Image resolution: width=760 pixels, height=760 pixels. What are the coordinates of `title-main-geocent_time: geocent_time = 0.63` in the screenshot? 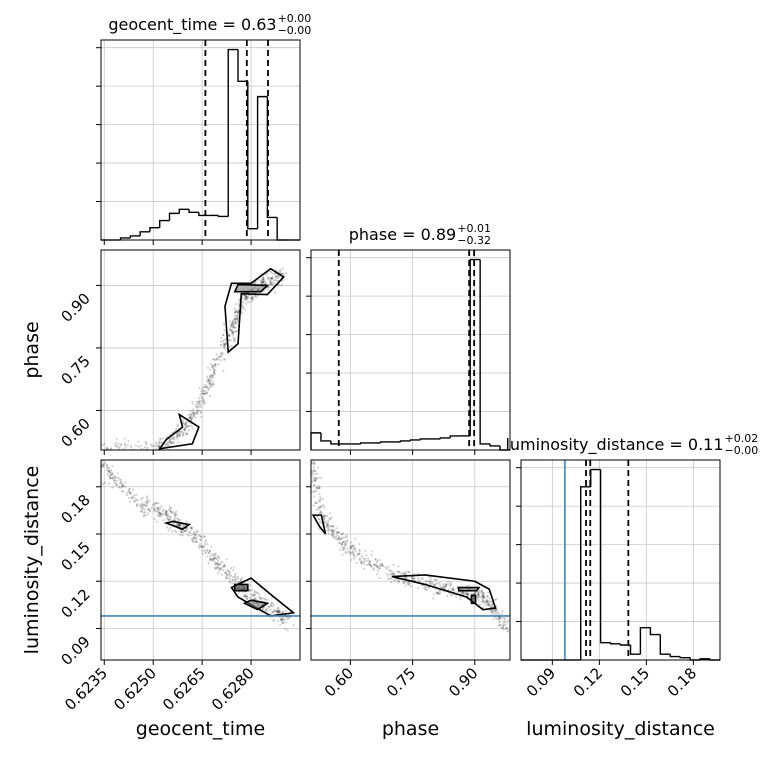 It's located at (192, 25).